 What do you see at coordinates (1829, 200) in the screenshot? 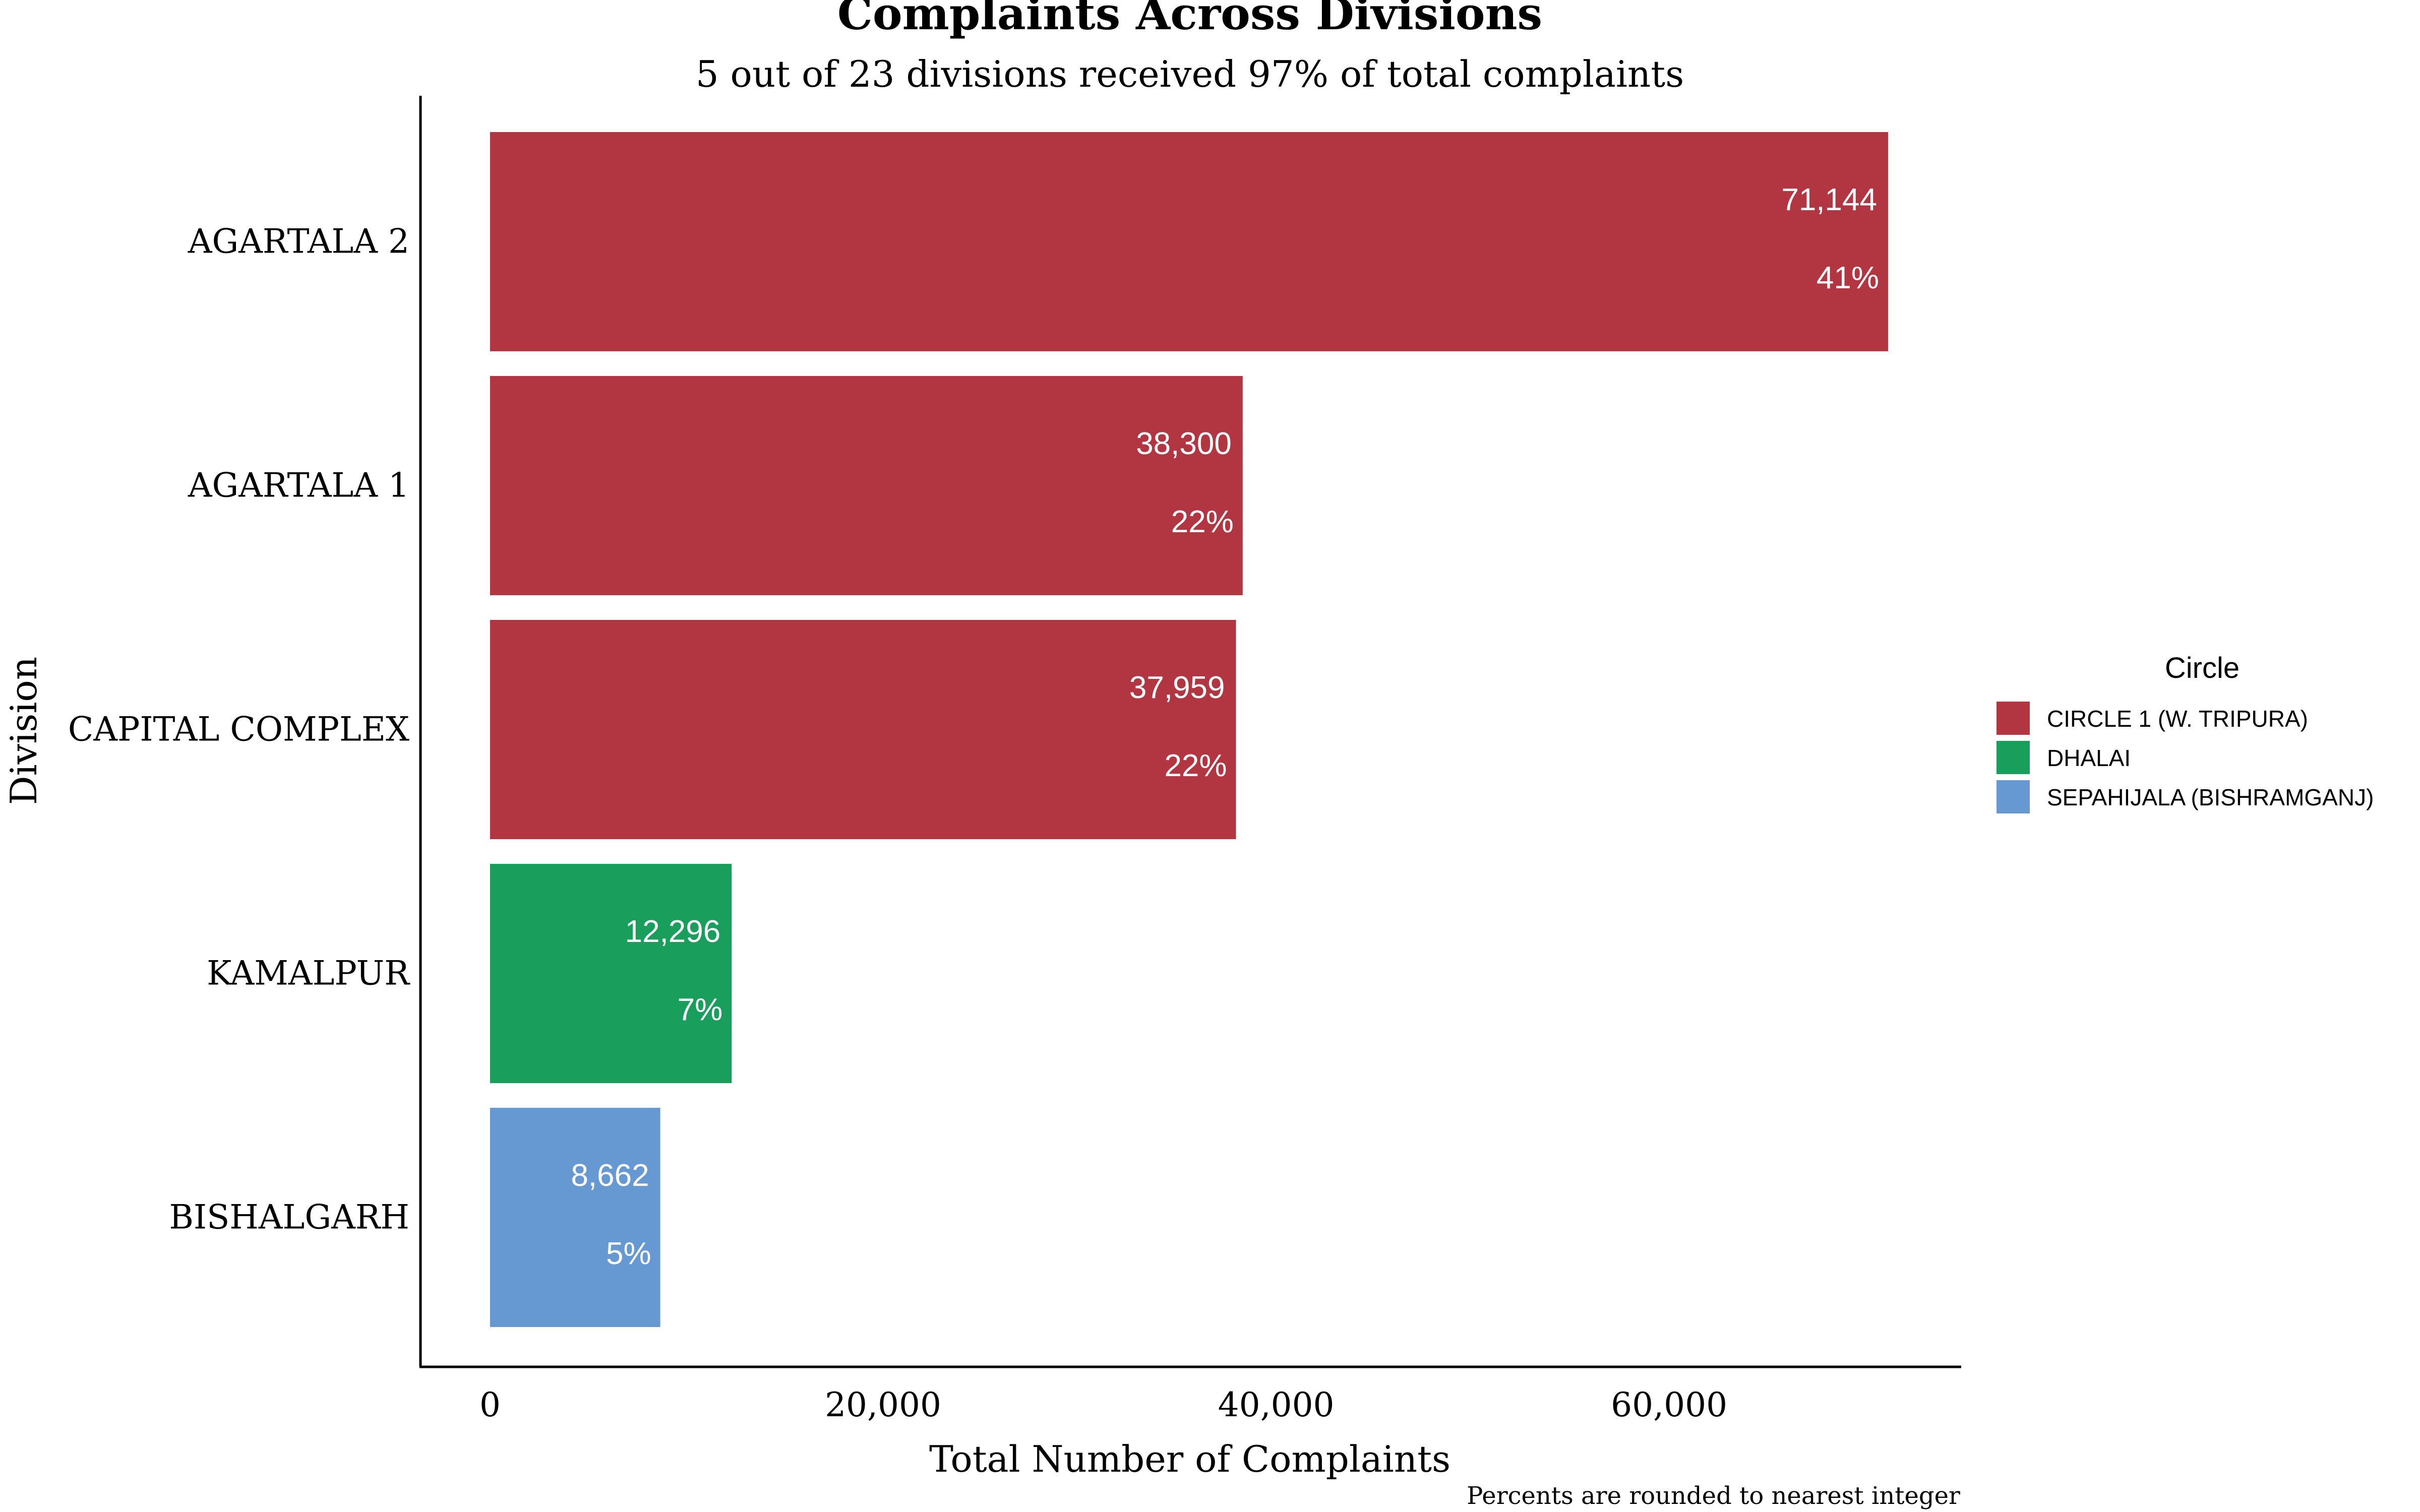
I see `bar-value-label: 71,144` at bounding box center [1829, 200].